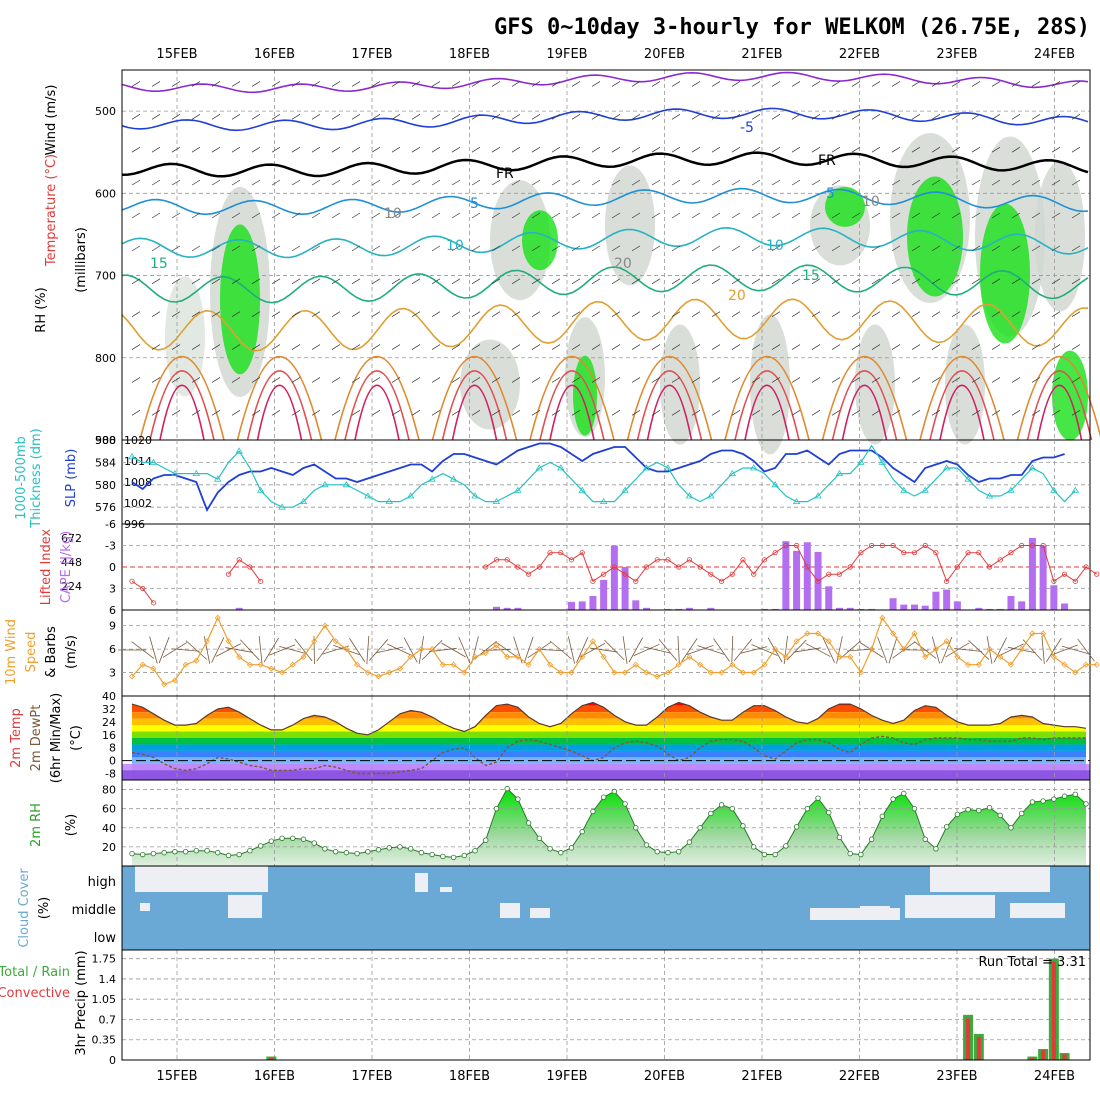 Image resolution: width=1100 pixels, height=1100 pixels. Describe the element at coordinates (112, 1060) in the screenshot. I see `precip-tick: 0` at that location.